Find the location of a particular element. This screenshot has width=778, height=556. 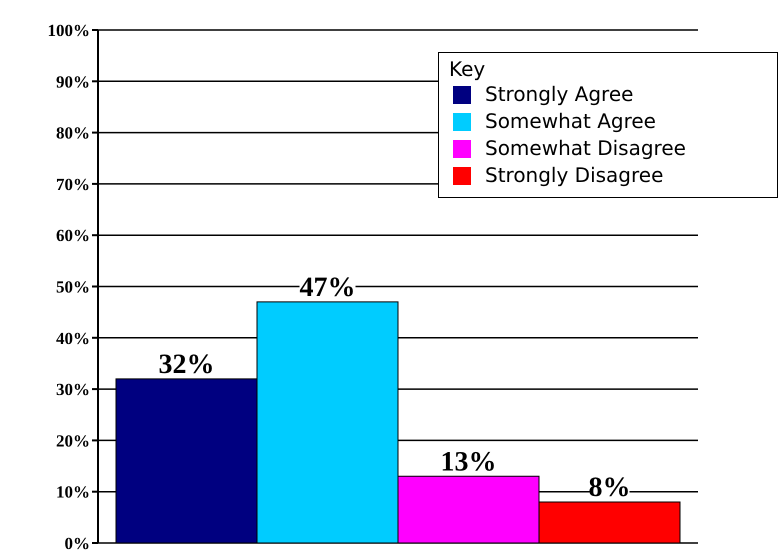

y-tick-label: 30% is located at coordinates (73, 390).